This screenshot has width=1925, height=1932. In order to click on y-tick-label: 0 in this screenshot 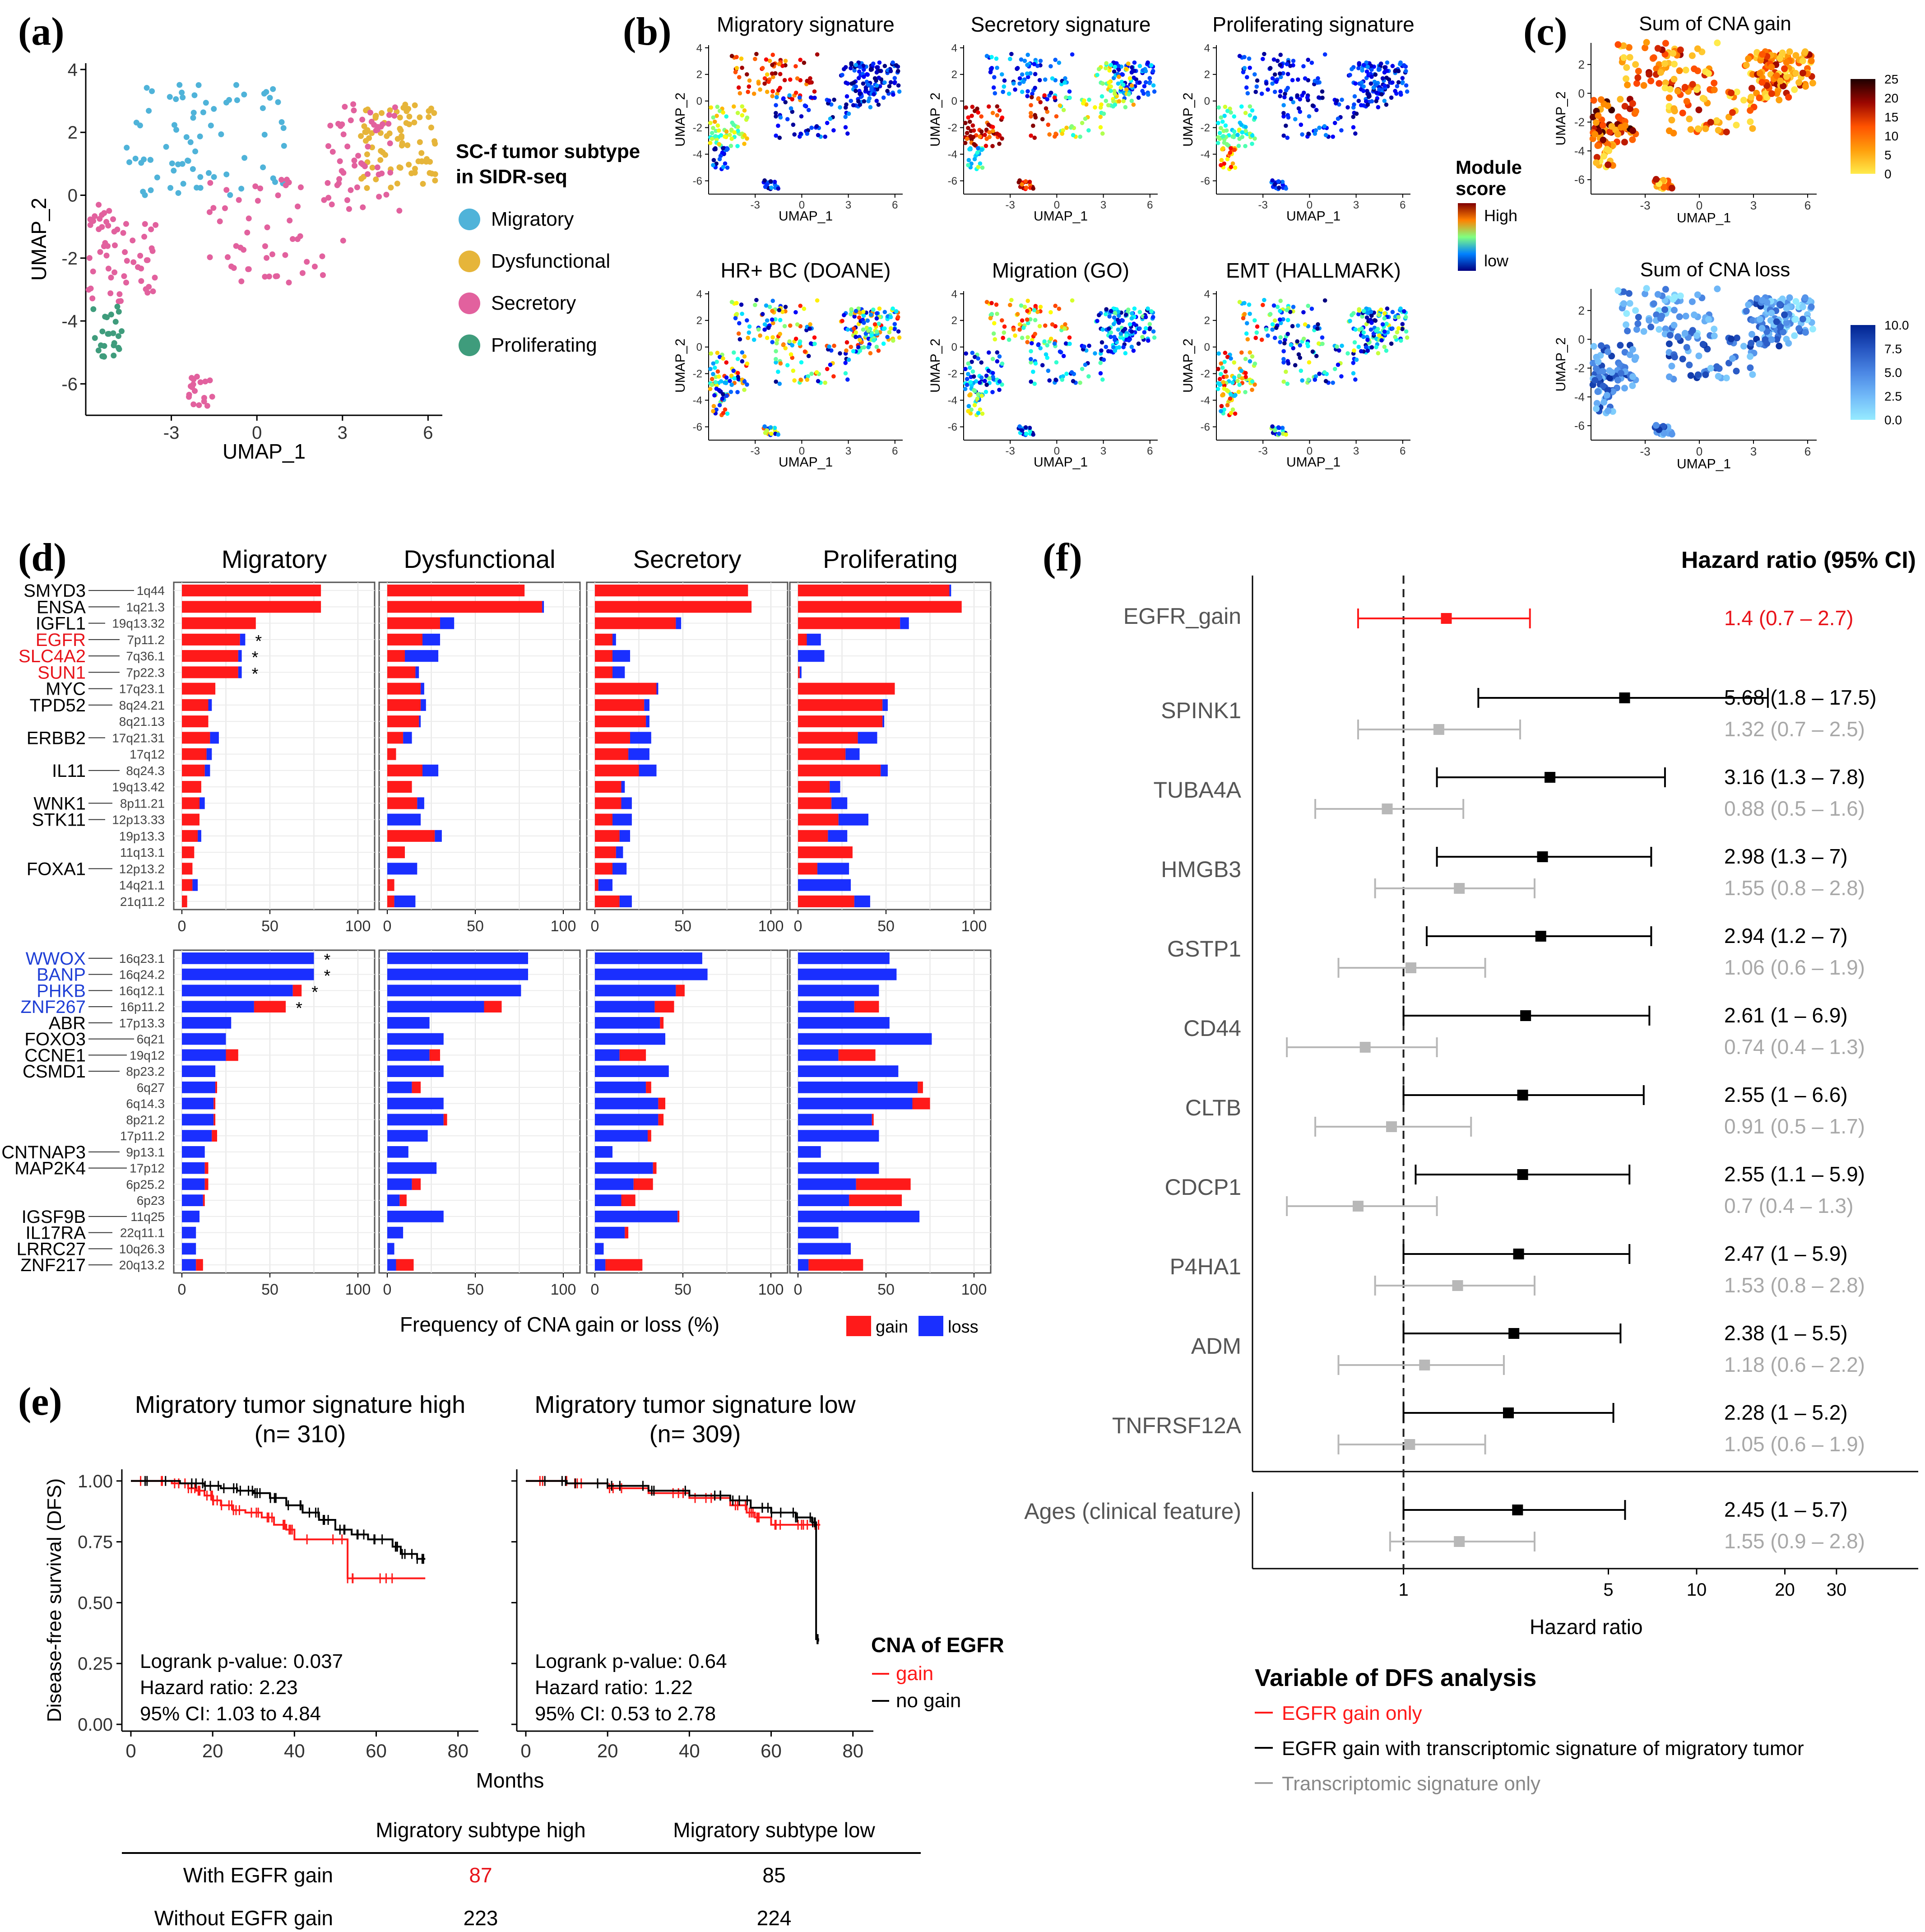, I will do `click(73, 196)`.